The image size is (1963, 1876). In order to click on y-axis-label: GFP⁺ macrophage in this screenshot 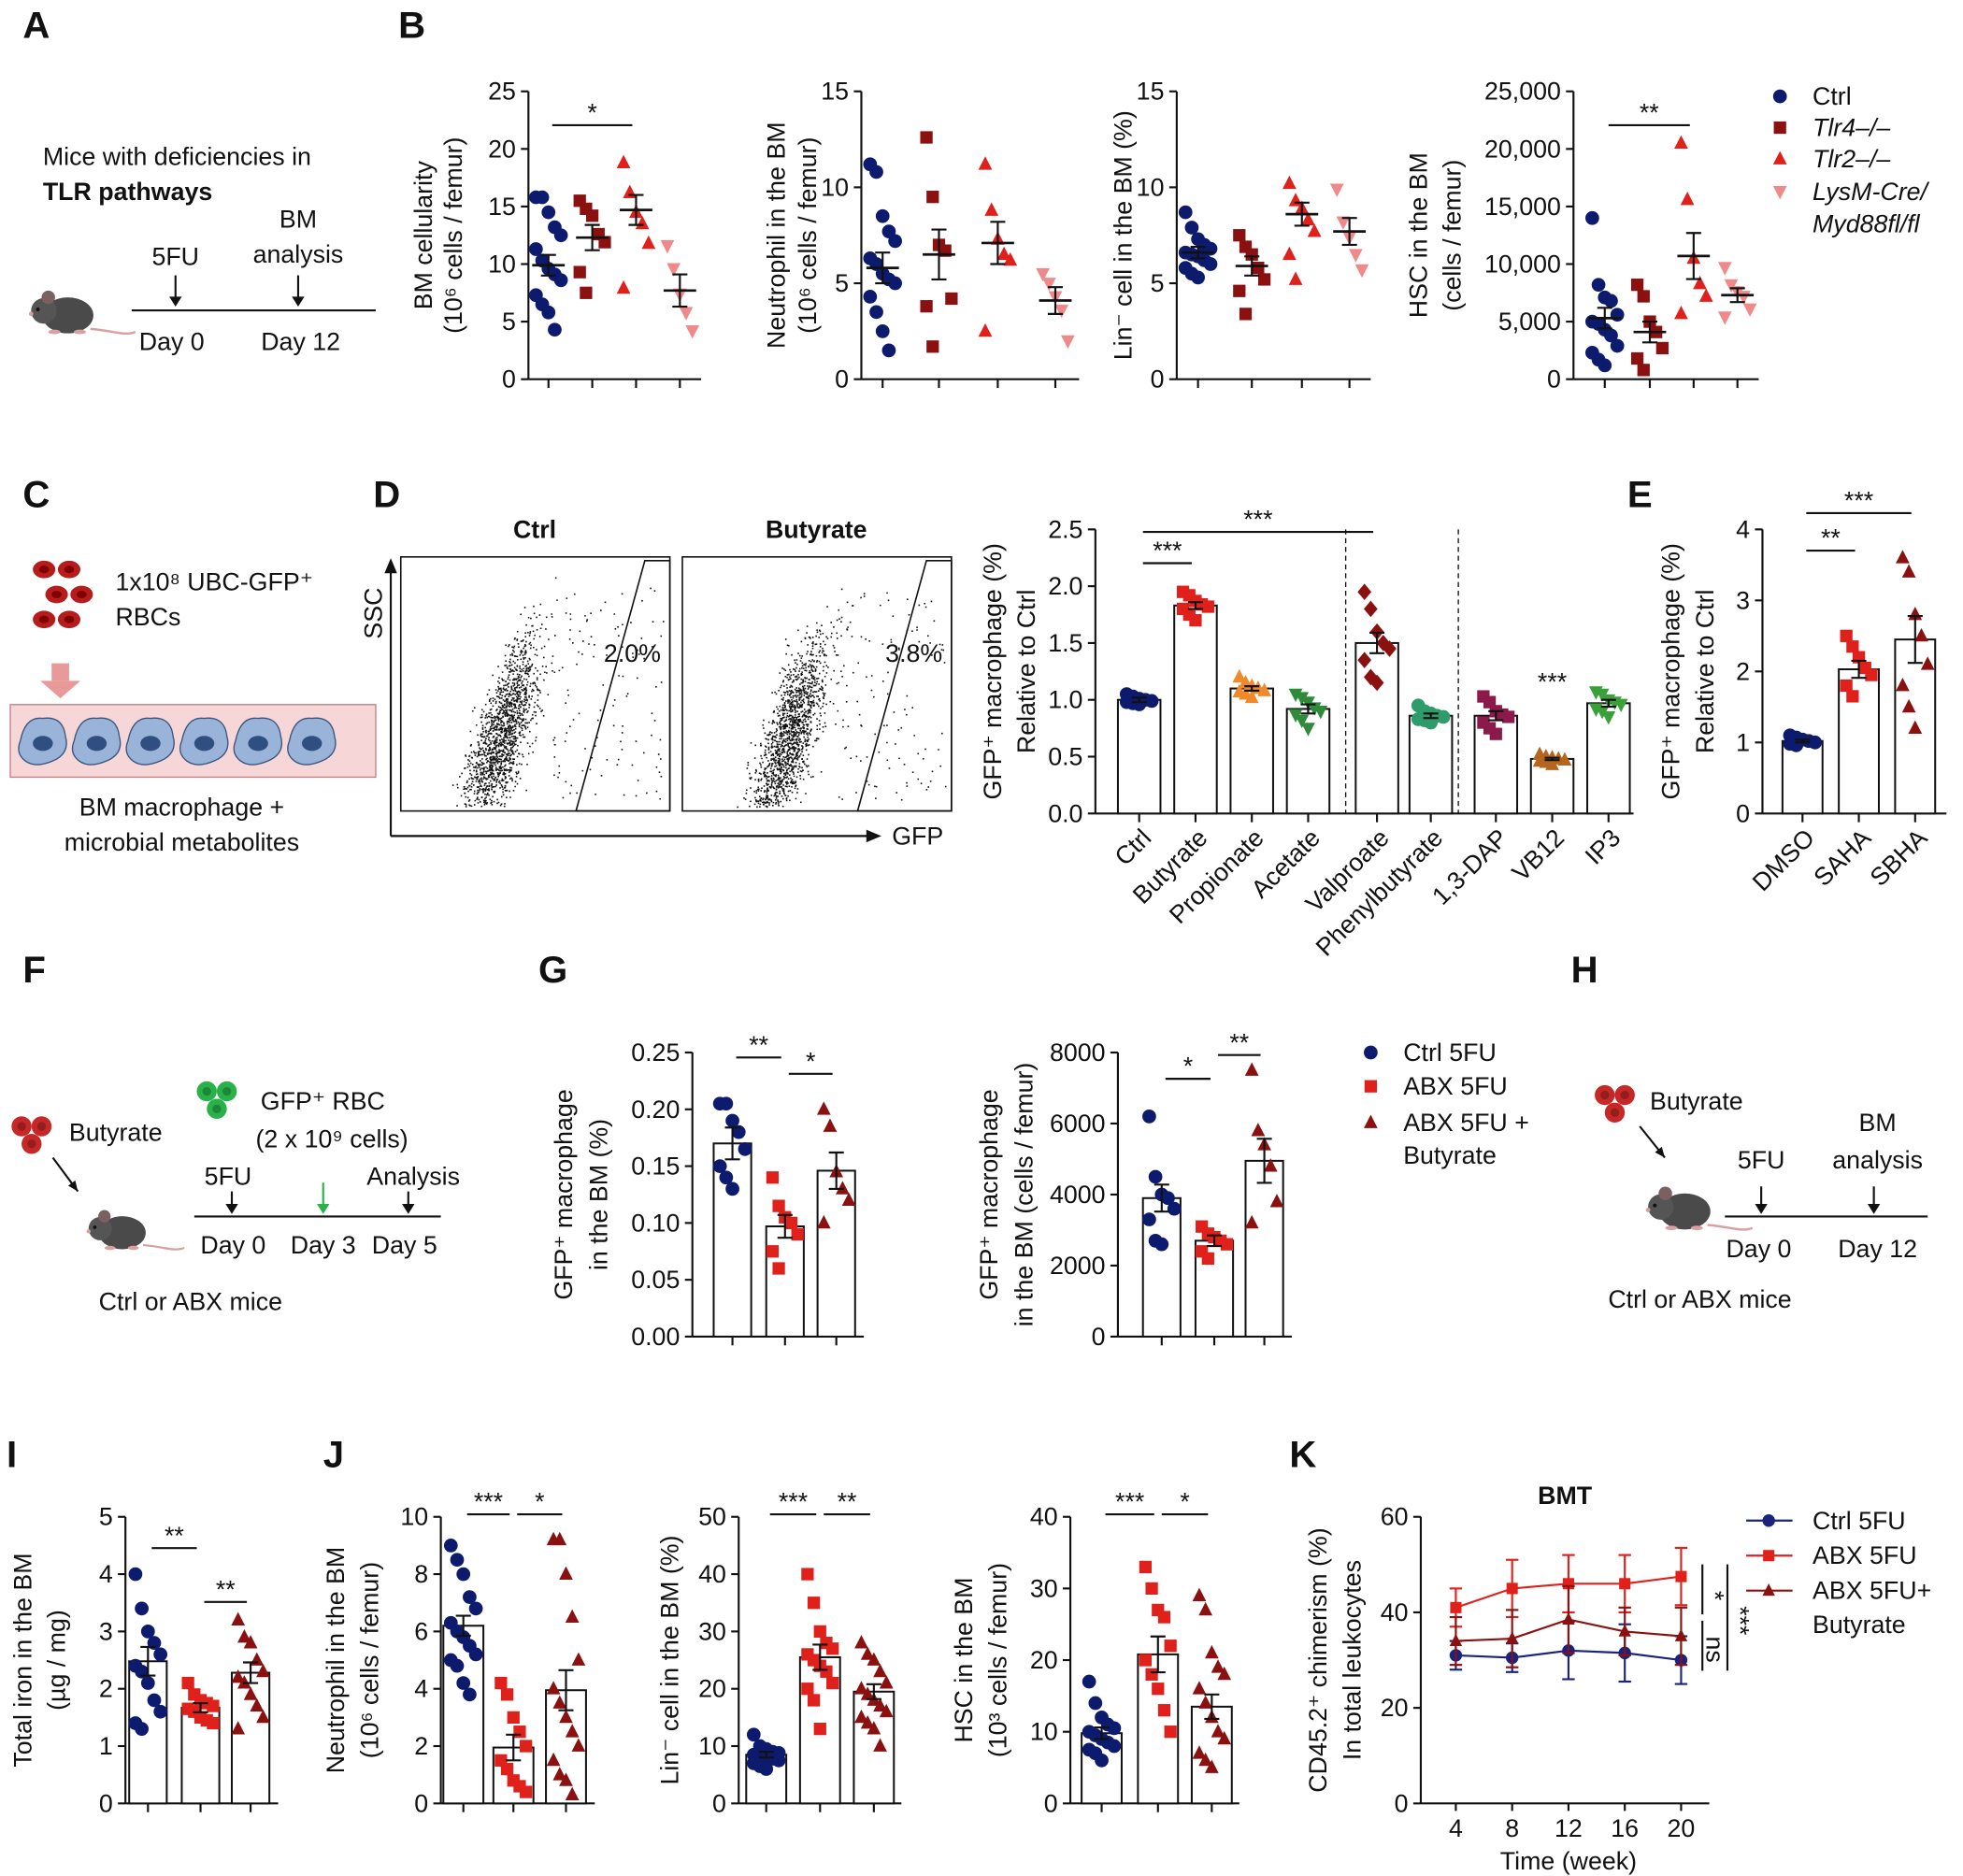, I will do `click(564, 1194)`.